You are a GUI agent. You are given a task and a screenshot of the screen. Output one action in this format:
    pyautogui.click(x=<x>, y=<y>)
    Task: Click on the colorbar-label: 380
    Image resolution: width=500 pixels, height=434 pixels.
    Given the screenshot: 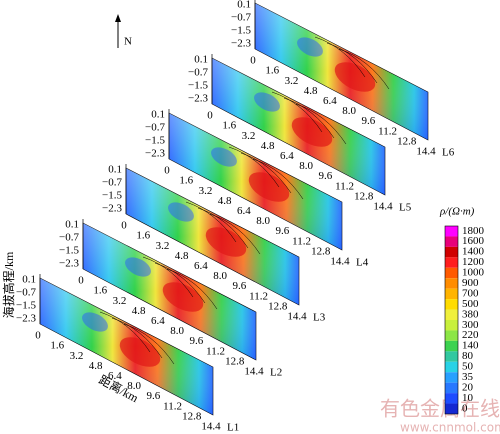 What is the action you would take?
    pyautogui.click(x=470, y=314)
    